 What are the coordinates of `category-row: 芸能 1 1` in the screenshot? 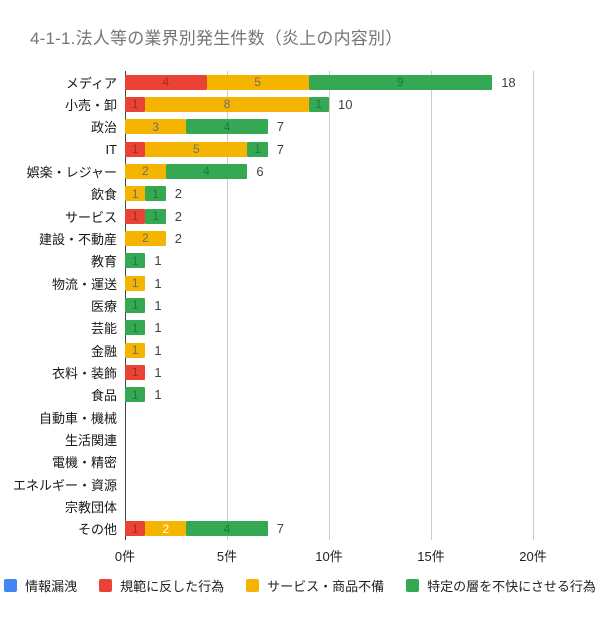 It's located at (300, 328).